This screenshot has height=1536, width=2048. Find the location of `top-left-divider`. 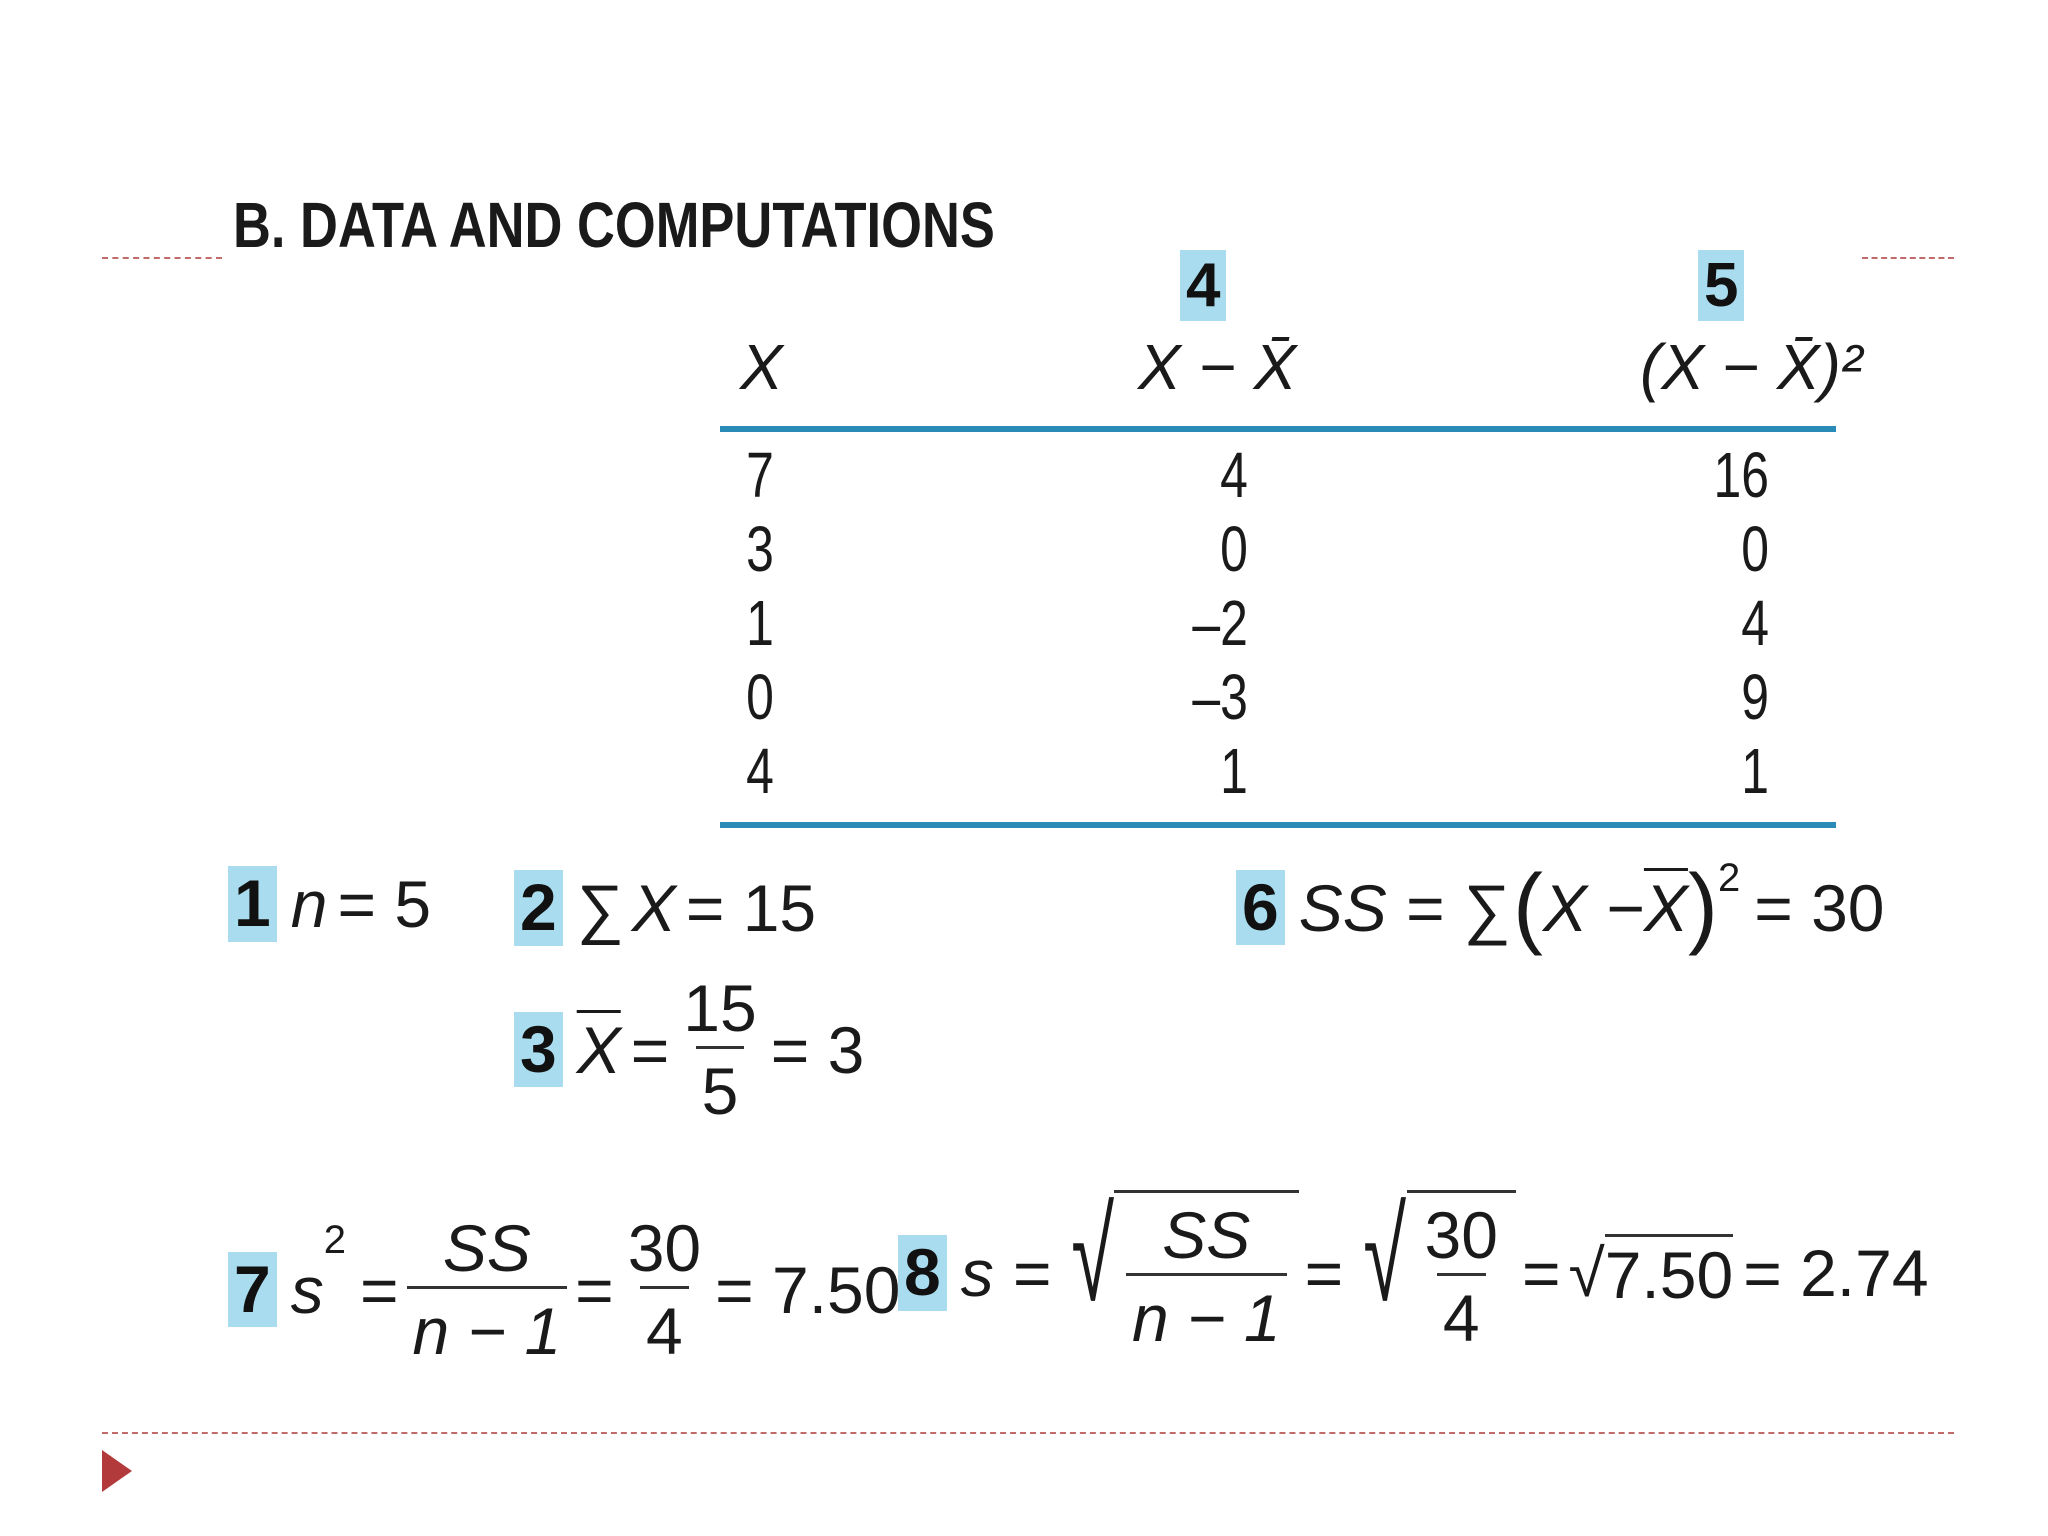

top-left-divider is located at coordinates (162, 258).